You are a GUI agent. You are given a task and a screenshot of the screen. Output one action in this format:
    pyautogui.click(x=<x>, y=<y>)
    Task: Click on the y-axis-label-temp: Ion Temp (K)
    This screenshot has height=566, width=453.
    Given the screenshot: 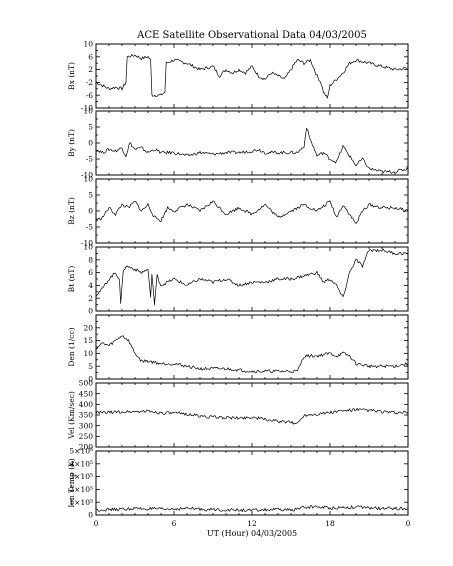 What is the action you would take?
    pyautogui.click(x=71, y=482)
    